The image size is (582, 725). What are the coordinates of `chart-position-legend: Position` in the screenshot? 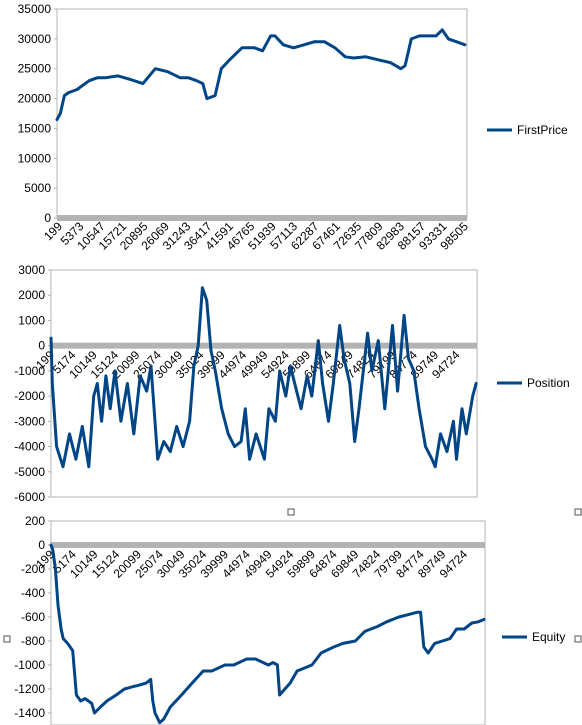 It's located at (533, 383).